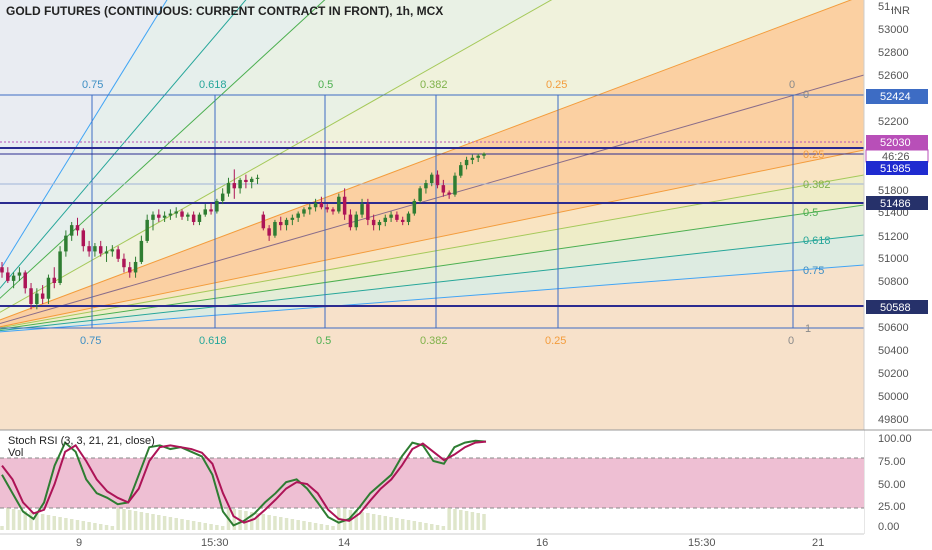  I want to click on price-tick: 51200, so click(893, 237).